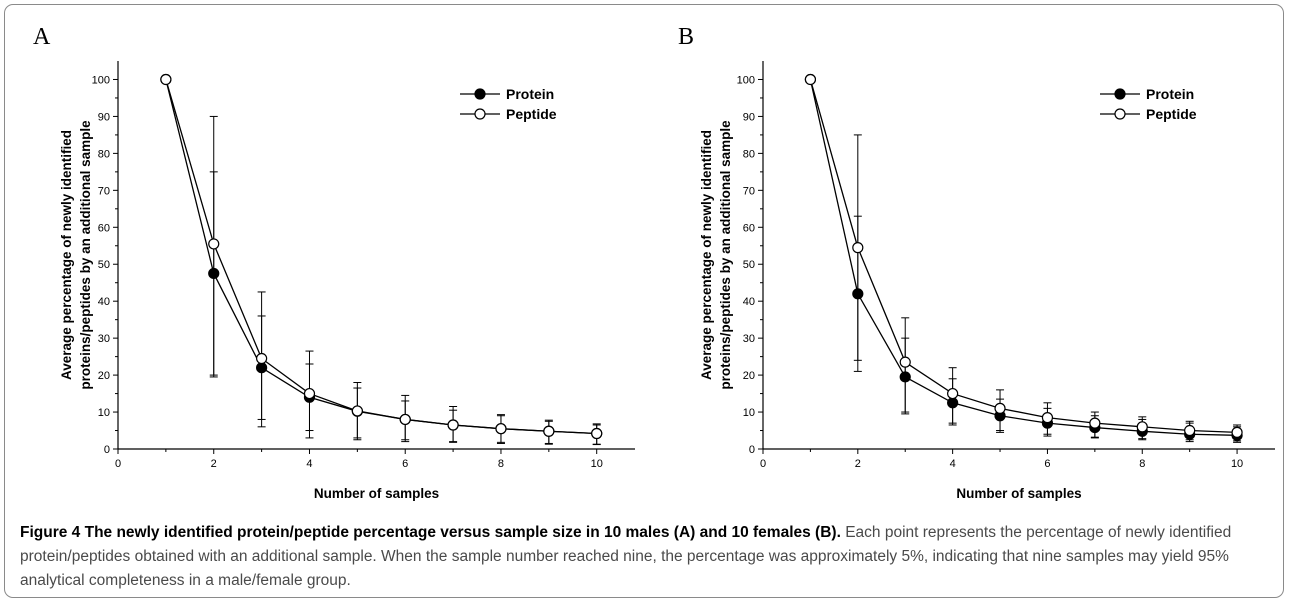 This screenshot has width=1290, height=604. Describe the element at coordinates (42, 37) in the screenshot. I see `panel-letter: A` at that location.